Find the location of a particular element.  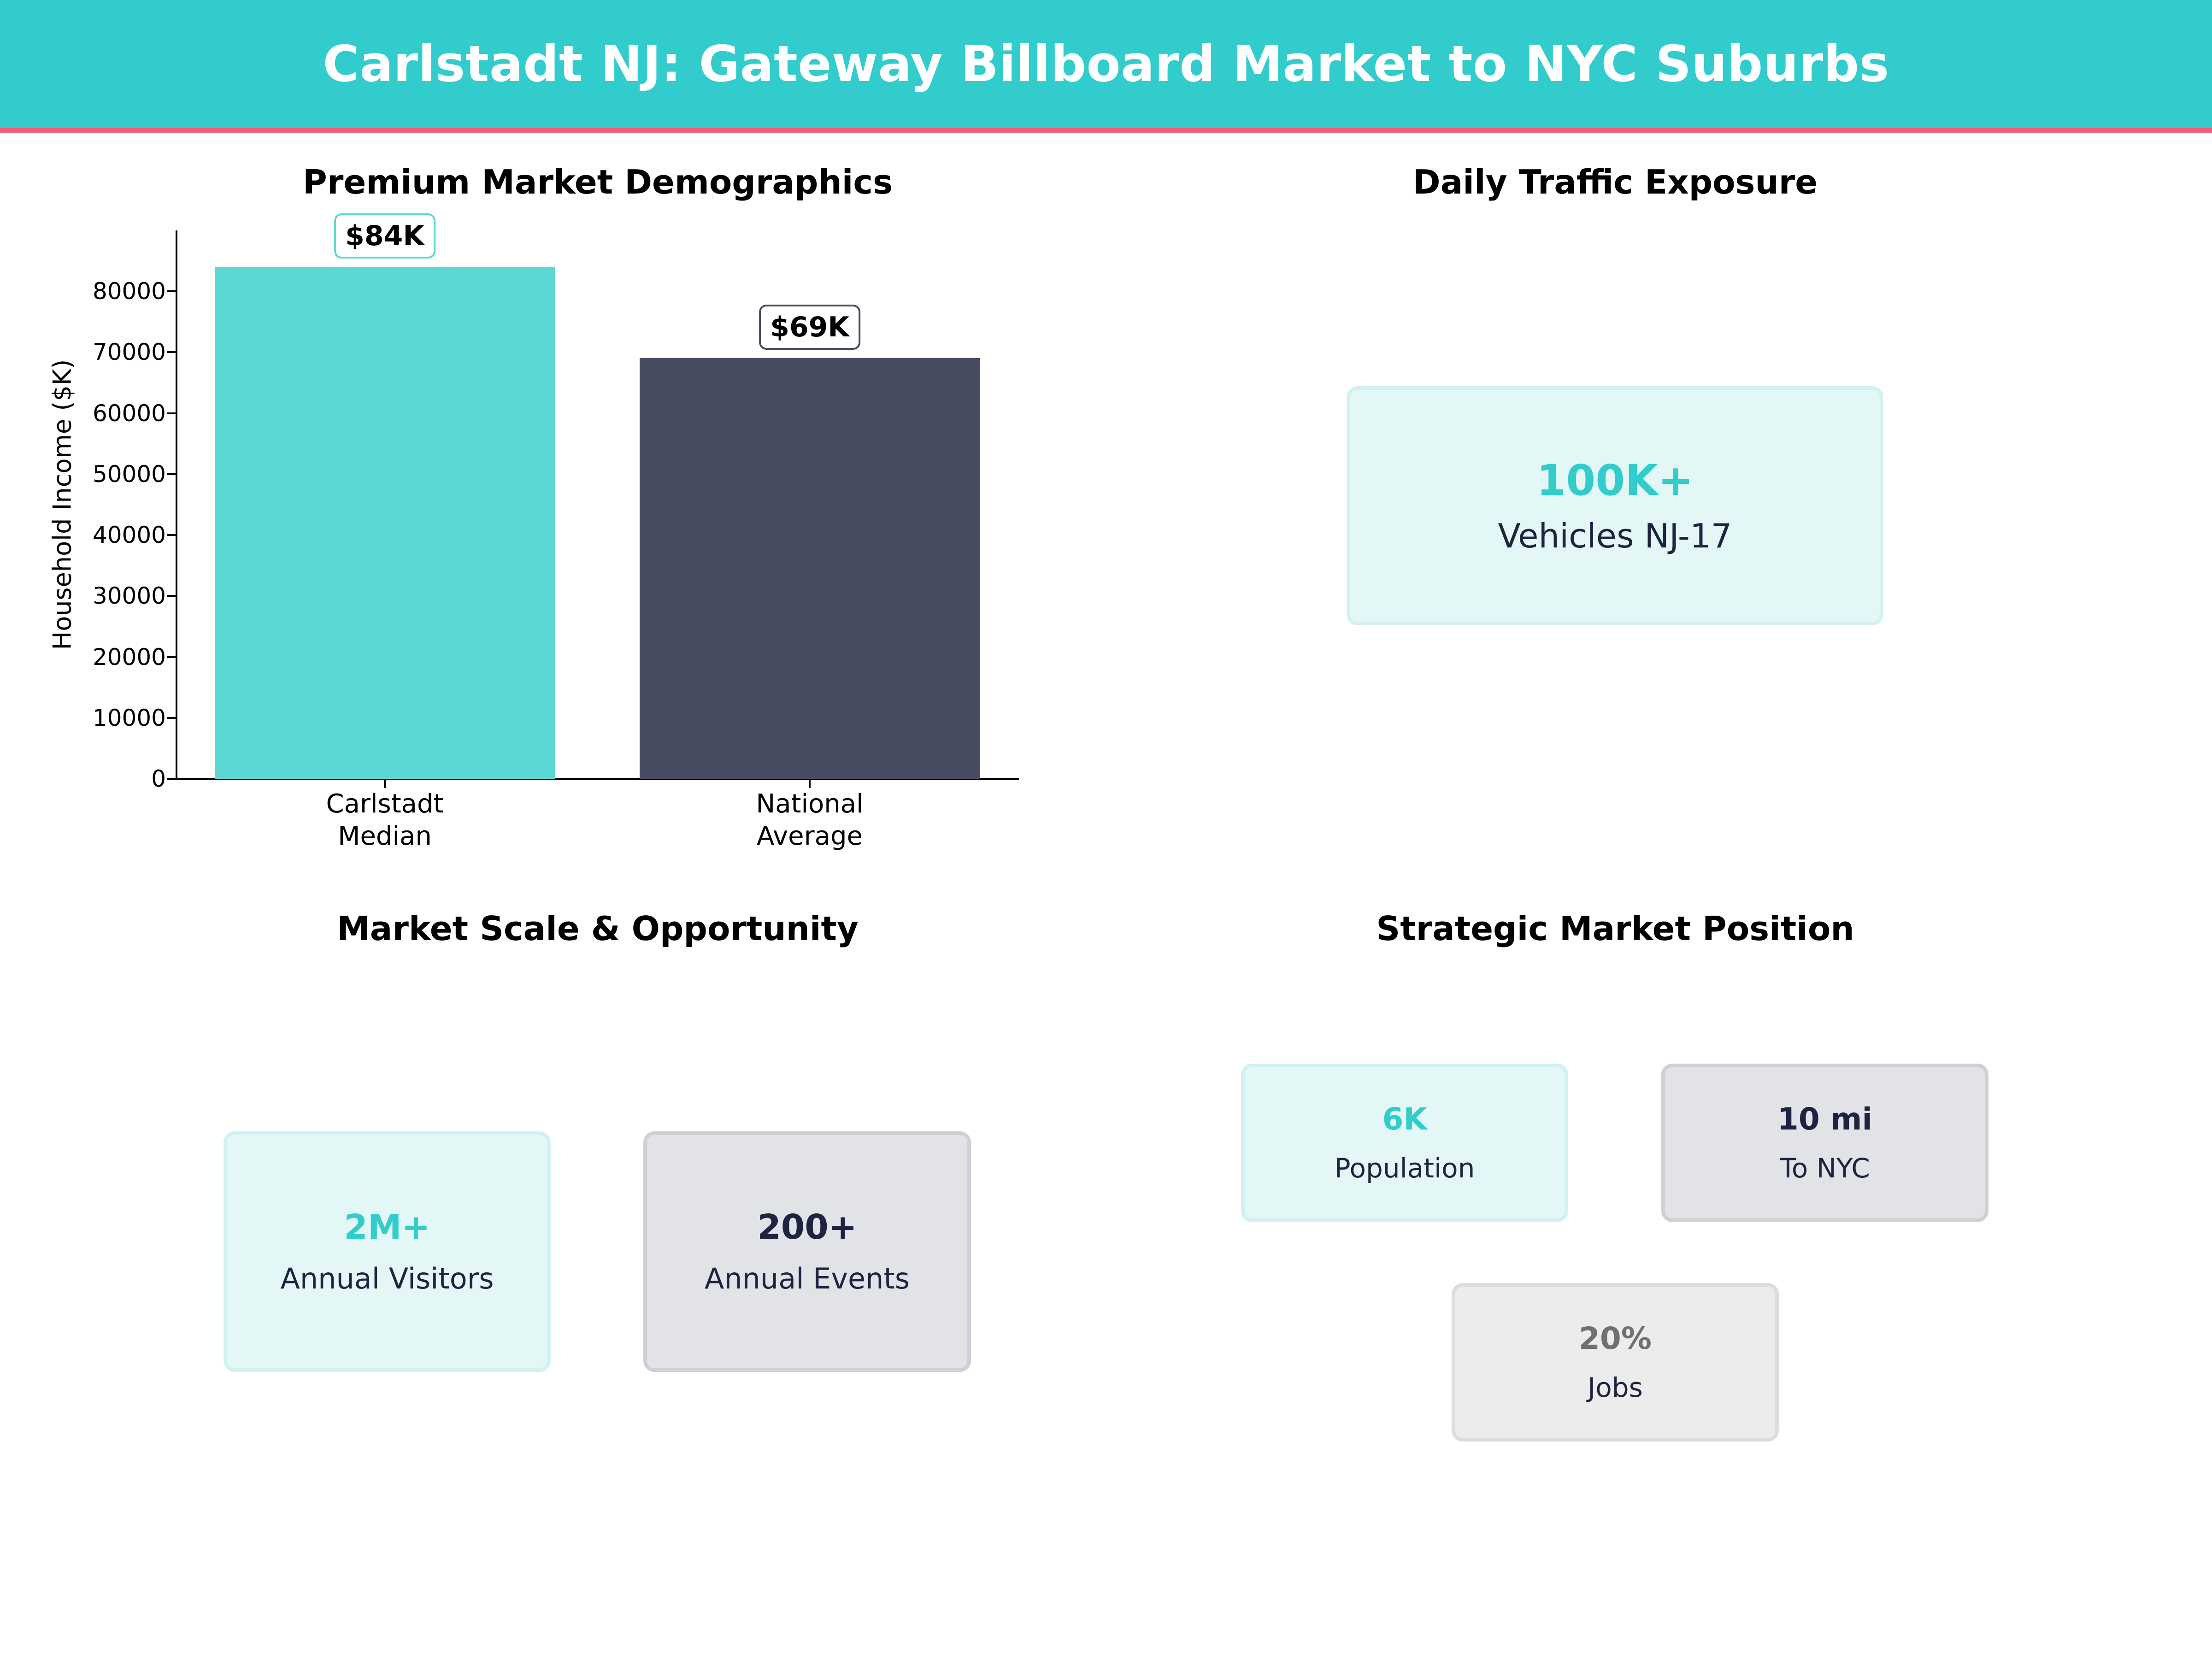

bar-national-average is located at coordinates (810, 568).